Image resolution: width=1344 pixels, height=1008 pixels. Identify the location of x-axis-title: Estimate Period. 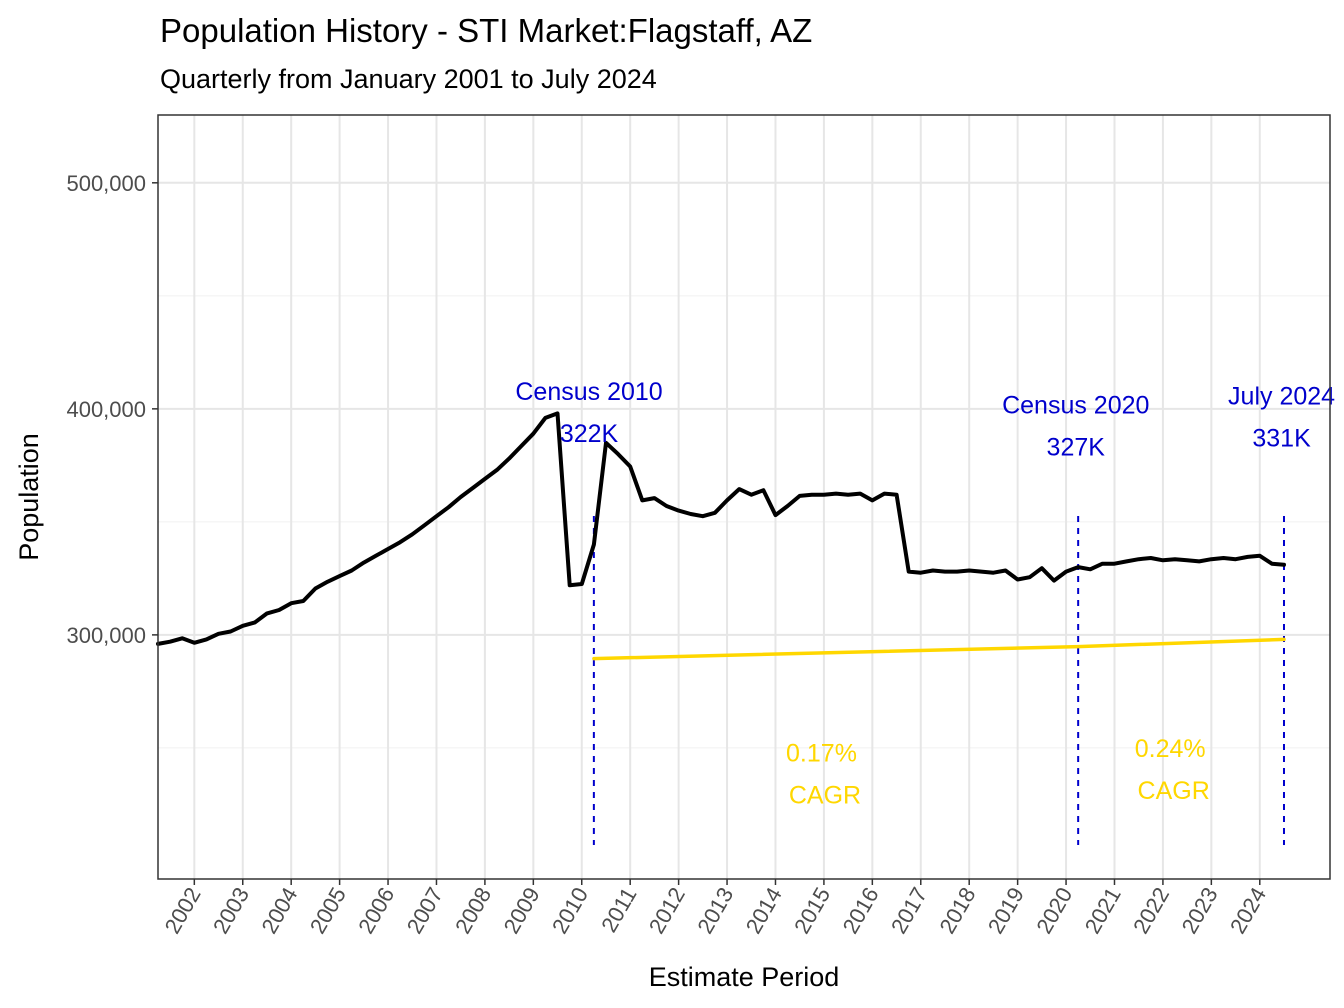
(744, 977).